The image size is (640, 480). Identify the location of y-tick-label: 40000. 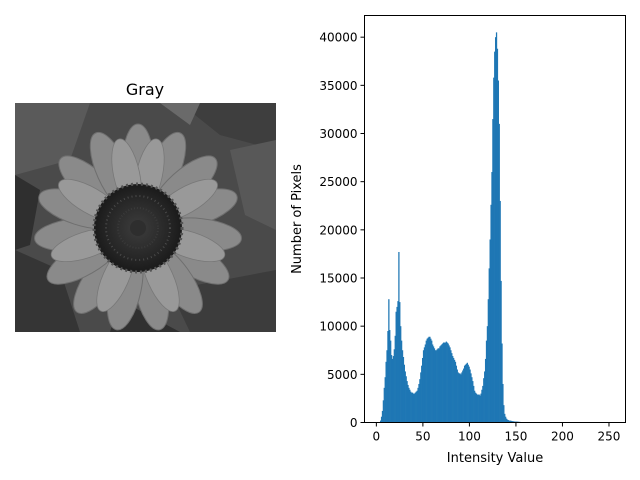
(338, 38).